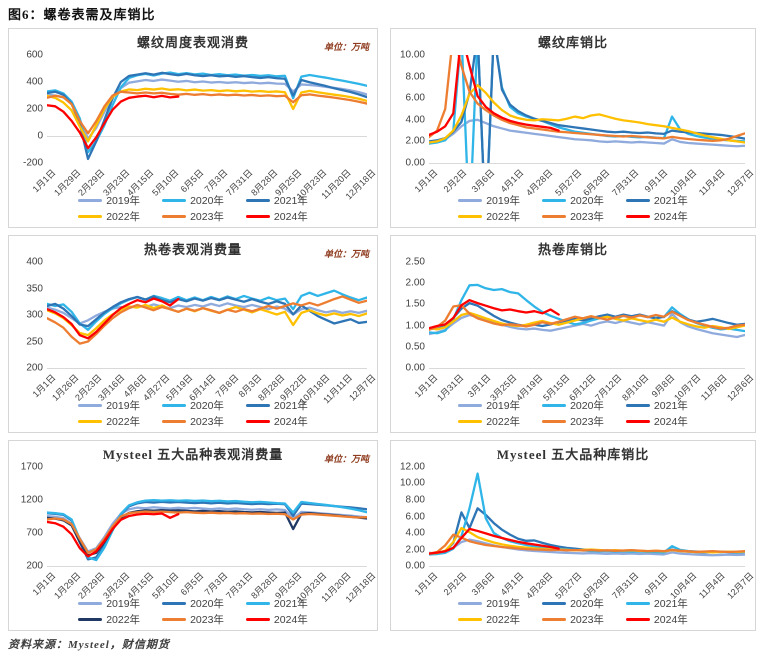 The image size is (764, 656). What do you see at coordinates (415, 304) in the screenshot?
I see `y-tick-label: 1.50` at bounding box center [415, 304].